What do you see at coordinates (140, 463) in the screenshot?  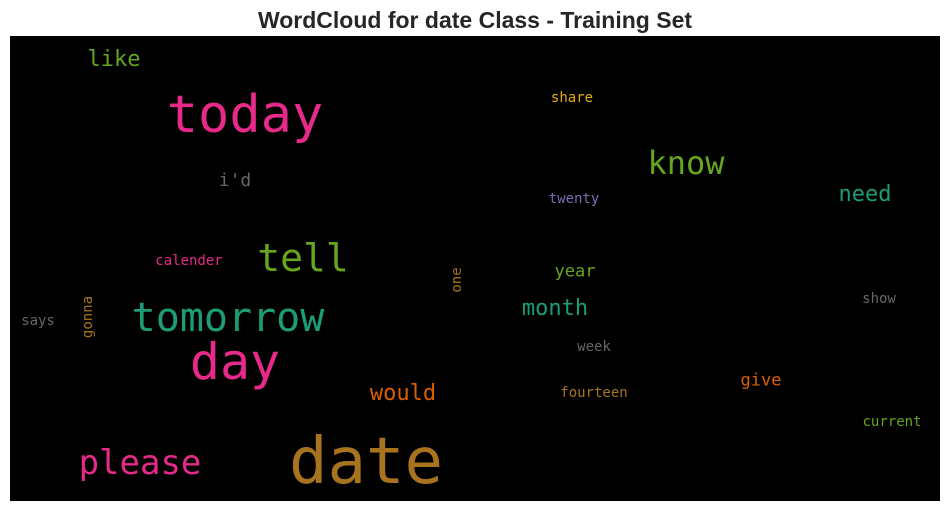 I see `word-please: please` at bounding box center [140, 463].